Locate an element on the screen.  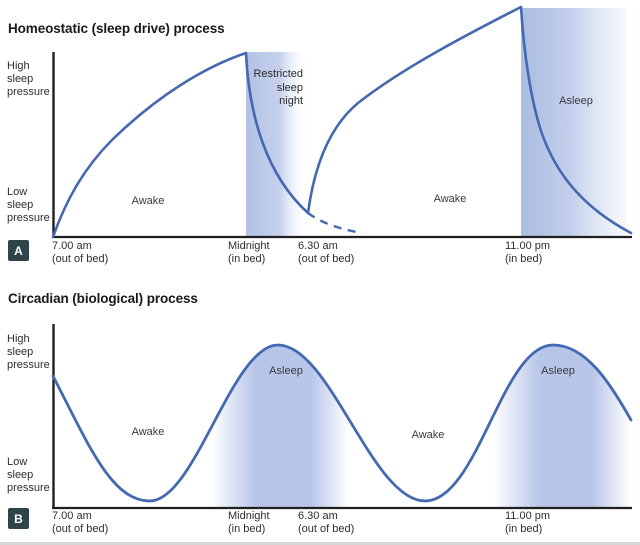
asleep-label-a: Asleep is located at coordinates (576, 101).